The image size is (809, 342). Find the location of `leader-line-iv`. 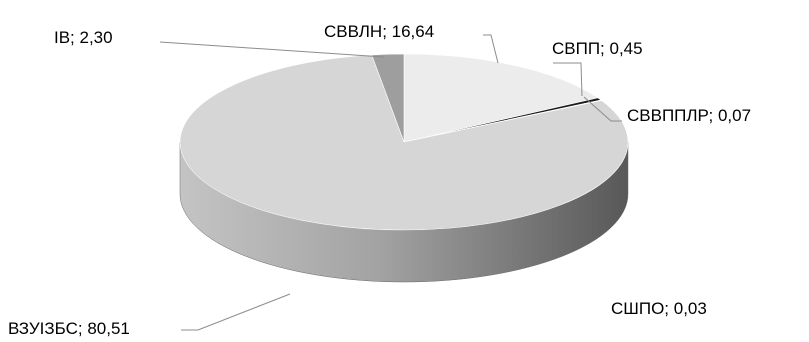

leader-line-iv is located at coordinates (272, 49).